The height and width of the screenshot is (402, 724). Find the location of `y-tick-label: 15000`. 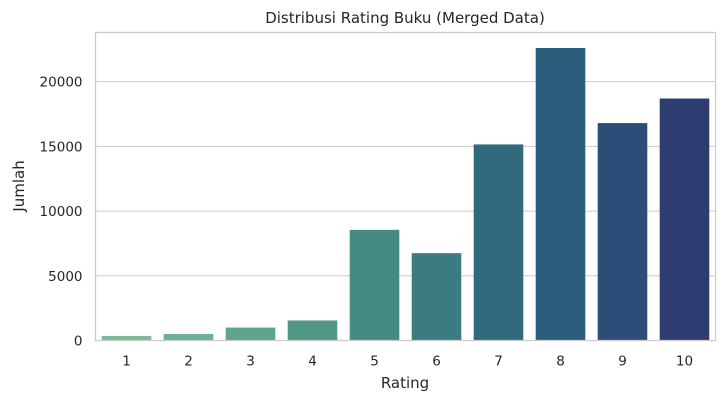

y-tick-label: 15000 is located at coordinates (61, 147).